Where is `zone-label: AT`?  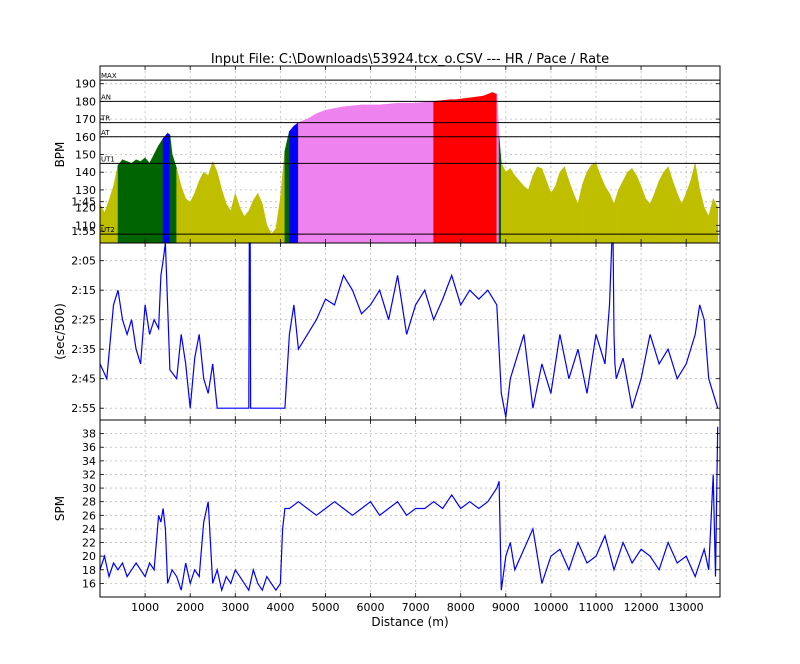 zone-label: AT is located at coordinates (105, 133).